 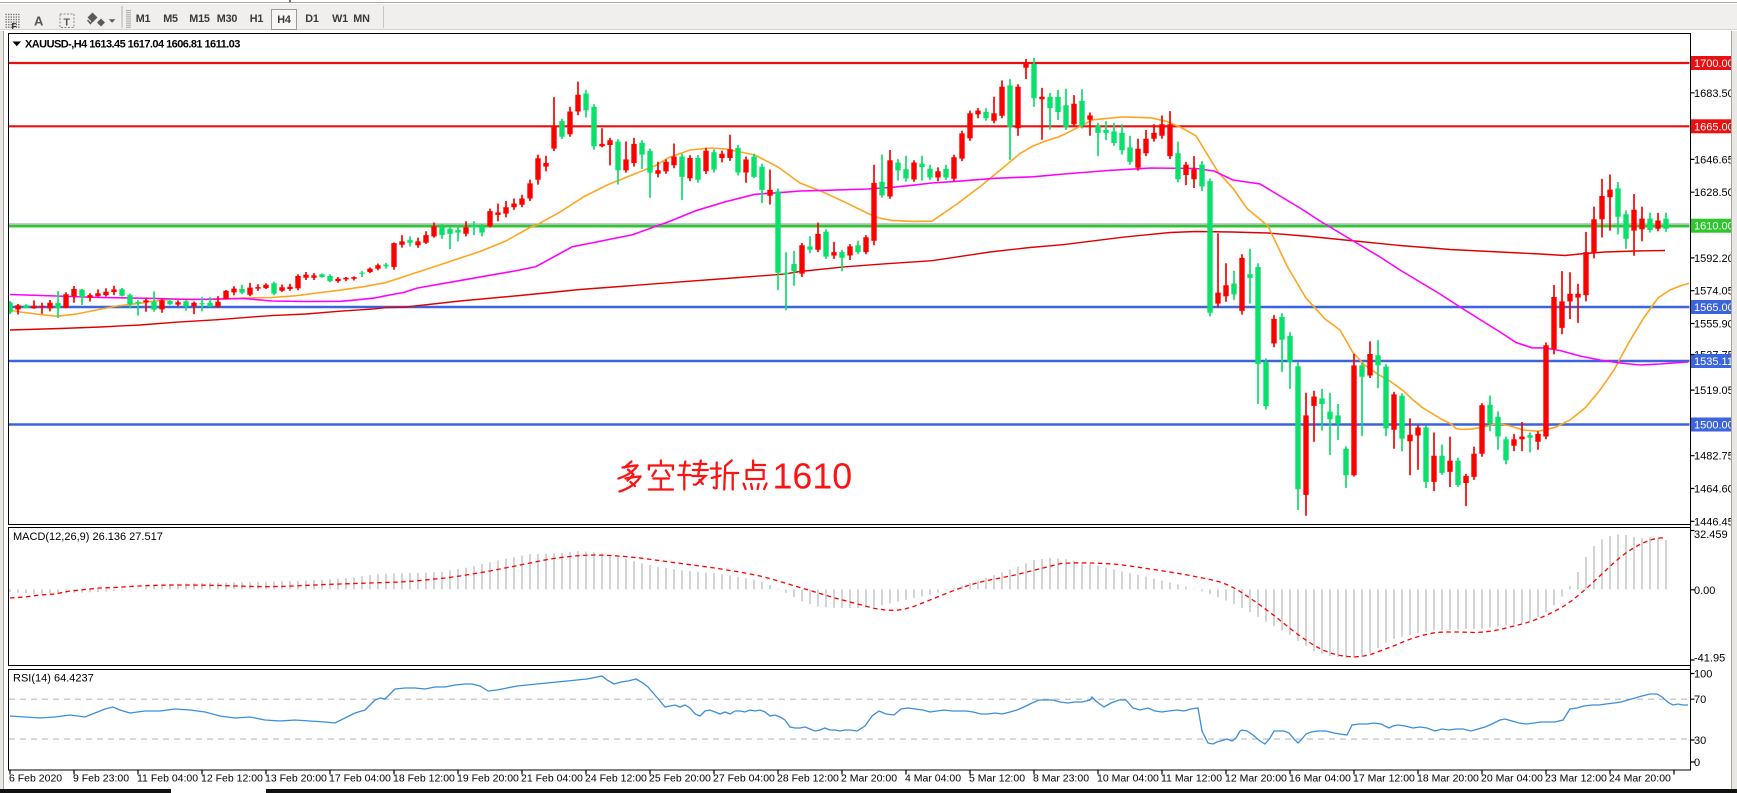 I want to click on svg-text: 6 Feb 2020, so click(x=35, y=779).